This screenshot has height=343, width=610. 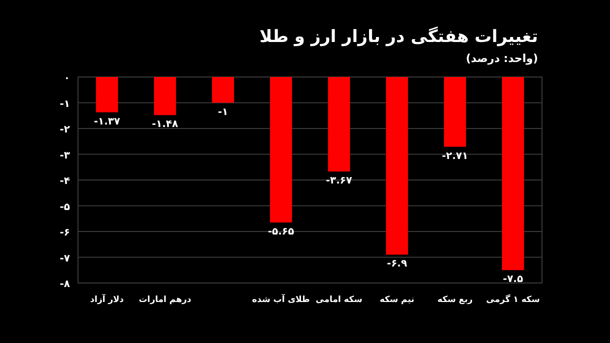 I want to click on ytick: ۰, so click(x=67, y=78).